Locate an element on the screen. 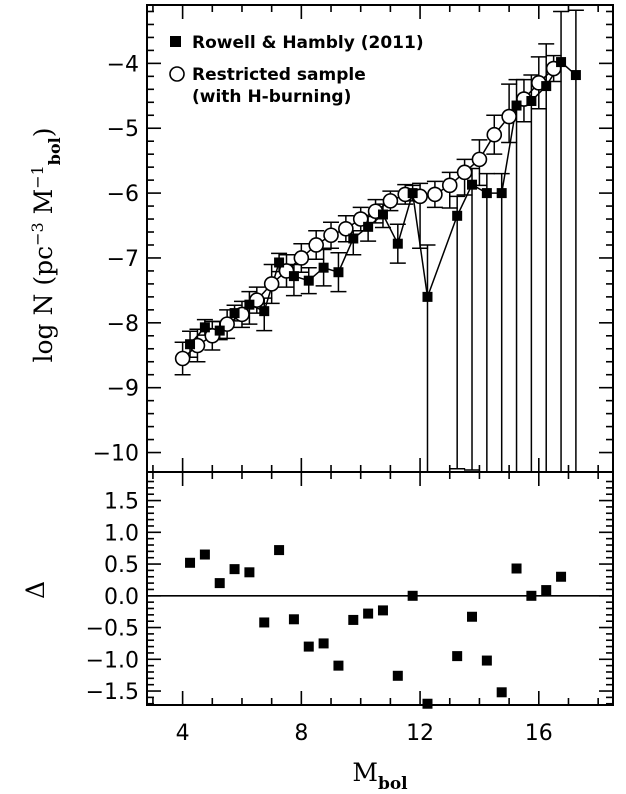  y-tick-label: −4 is located at coordinates (123, 64).